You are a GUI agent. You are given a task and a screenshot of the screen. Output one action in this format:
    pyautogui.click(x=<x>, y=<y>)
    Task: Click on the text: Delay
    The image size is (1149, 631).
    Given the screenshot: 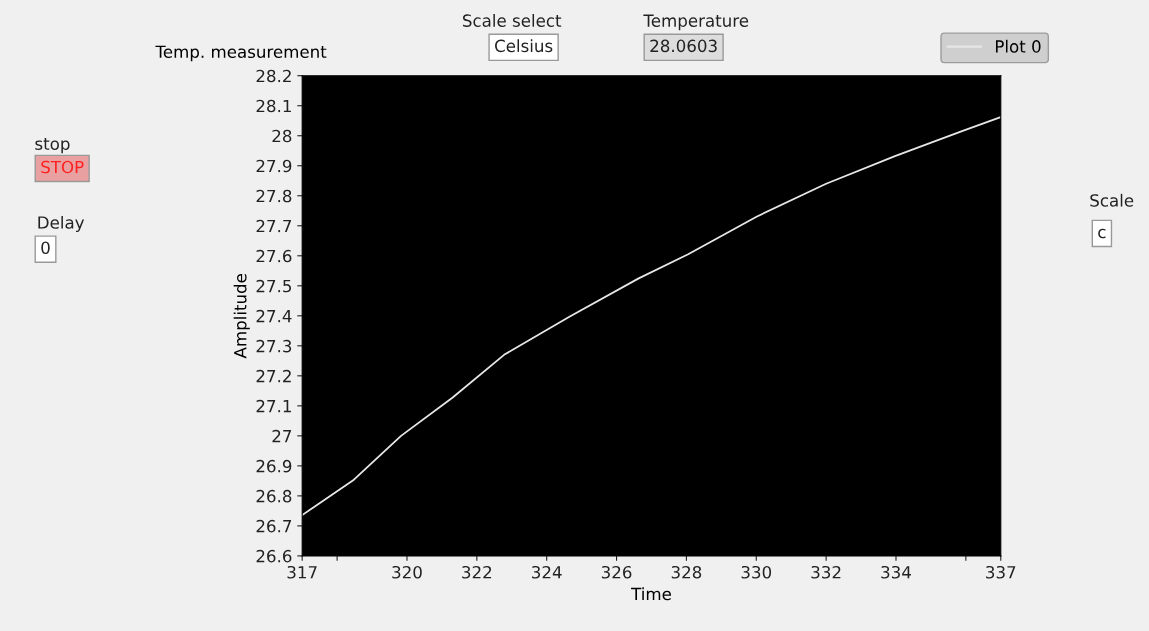 What is the action you would take?
    pyautogui.click(x=61, y=224)
    